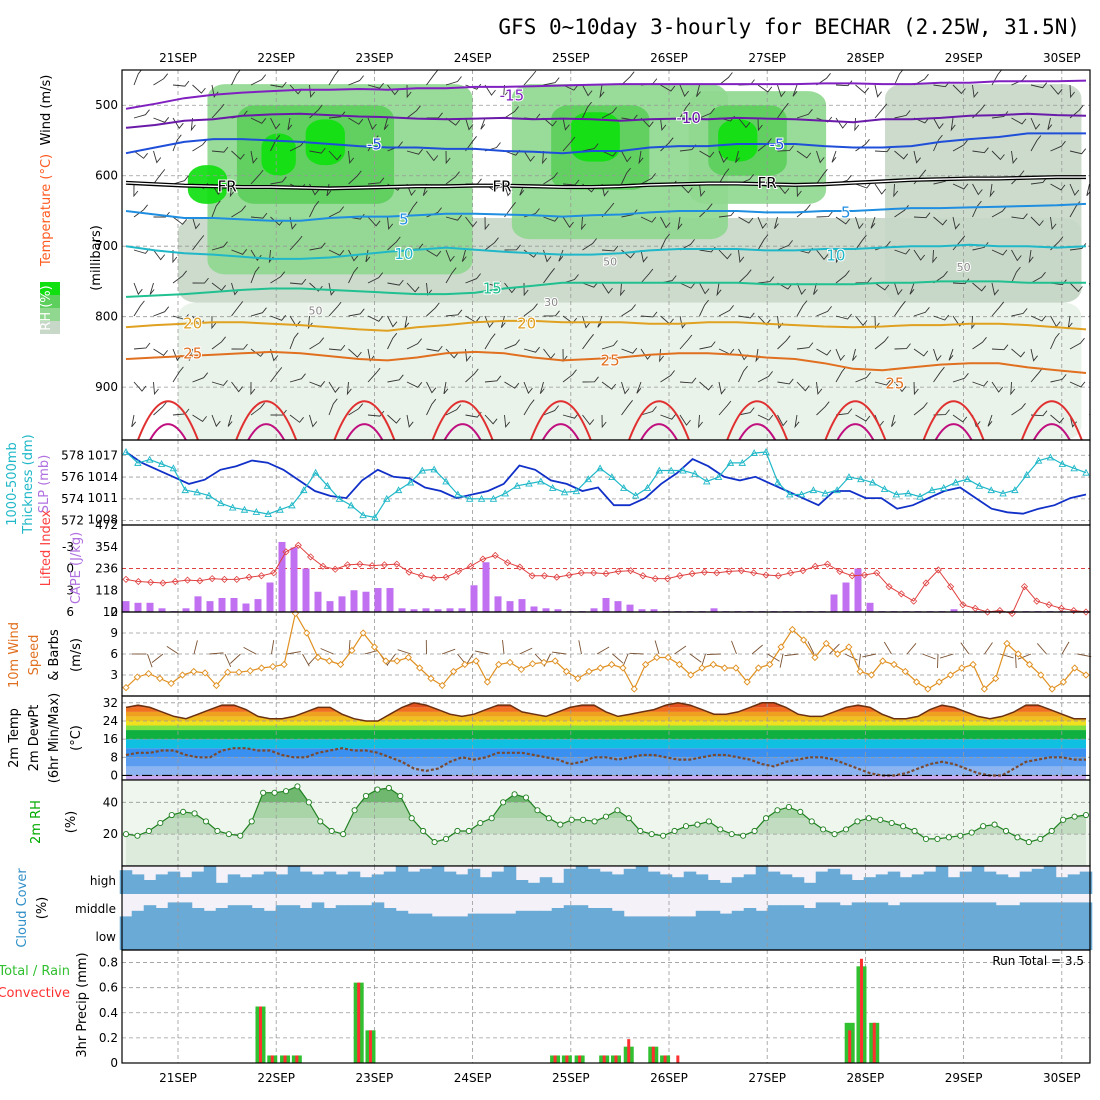 The image size is (1100, 1100). What do you see at coordinates (114, 775) in the screenshot?
I see `y-tick-label: 0` at bounding box center [114, 775].